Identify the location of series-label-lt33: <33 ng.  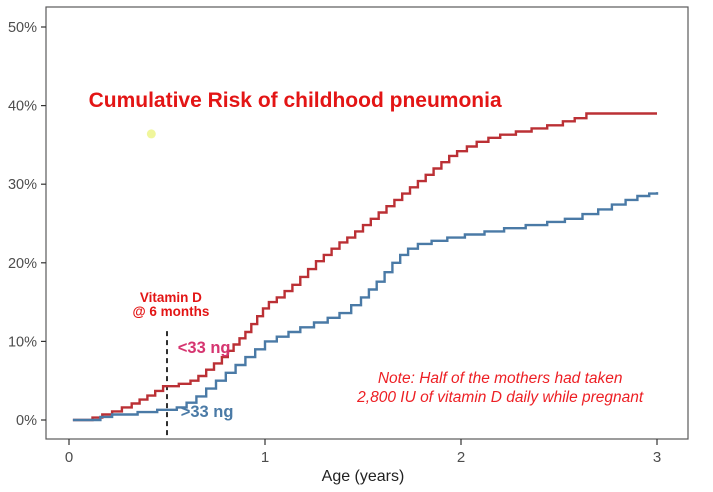
(204, 347).